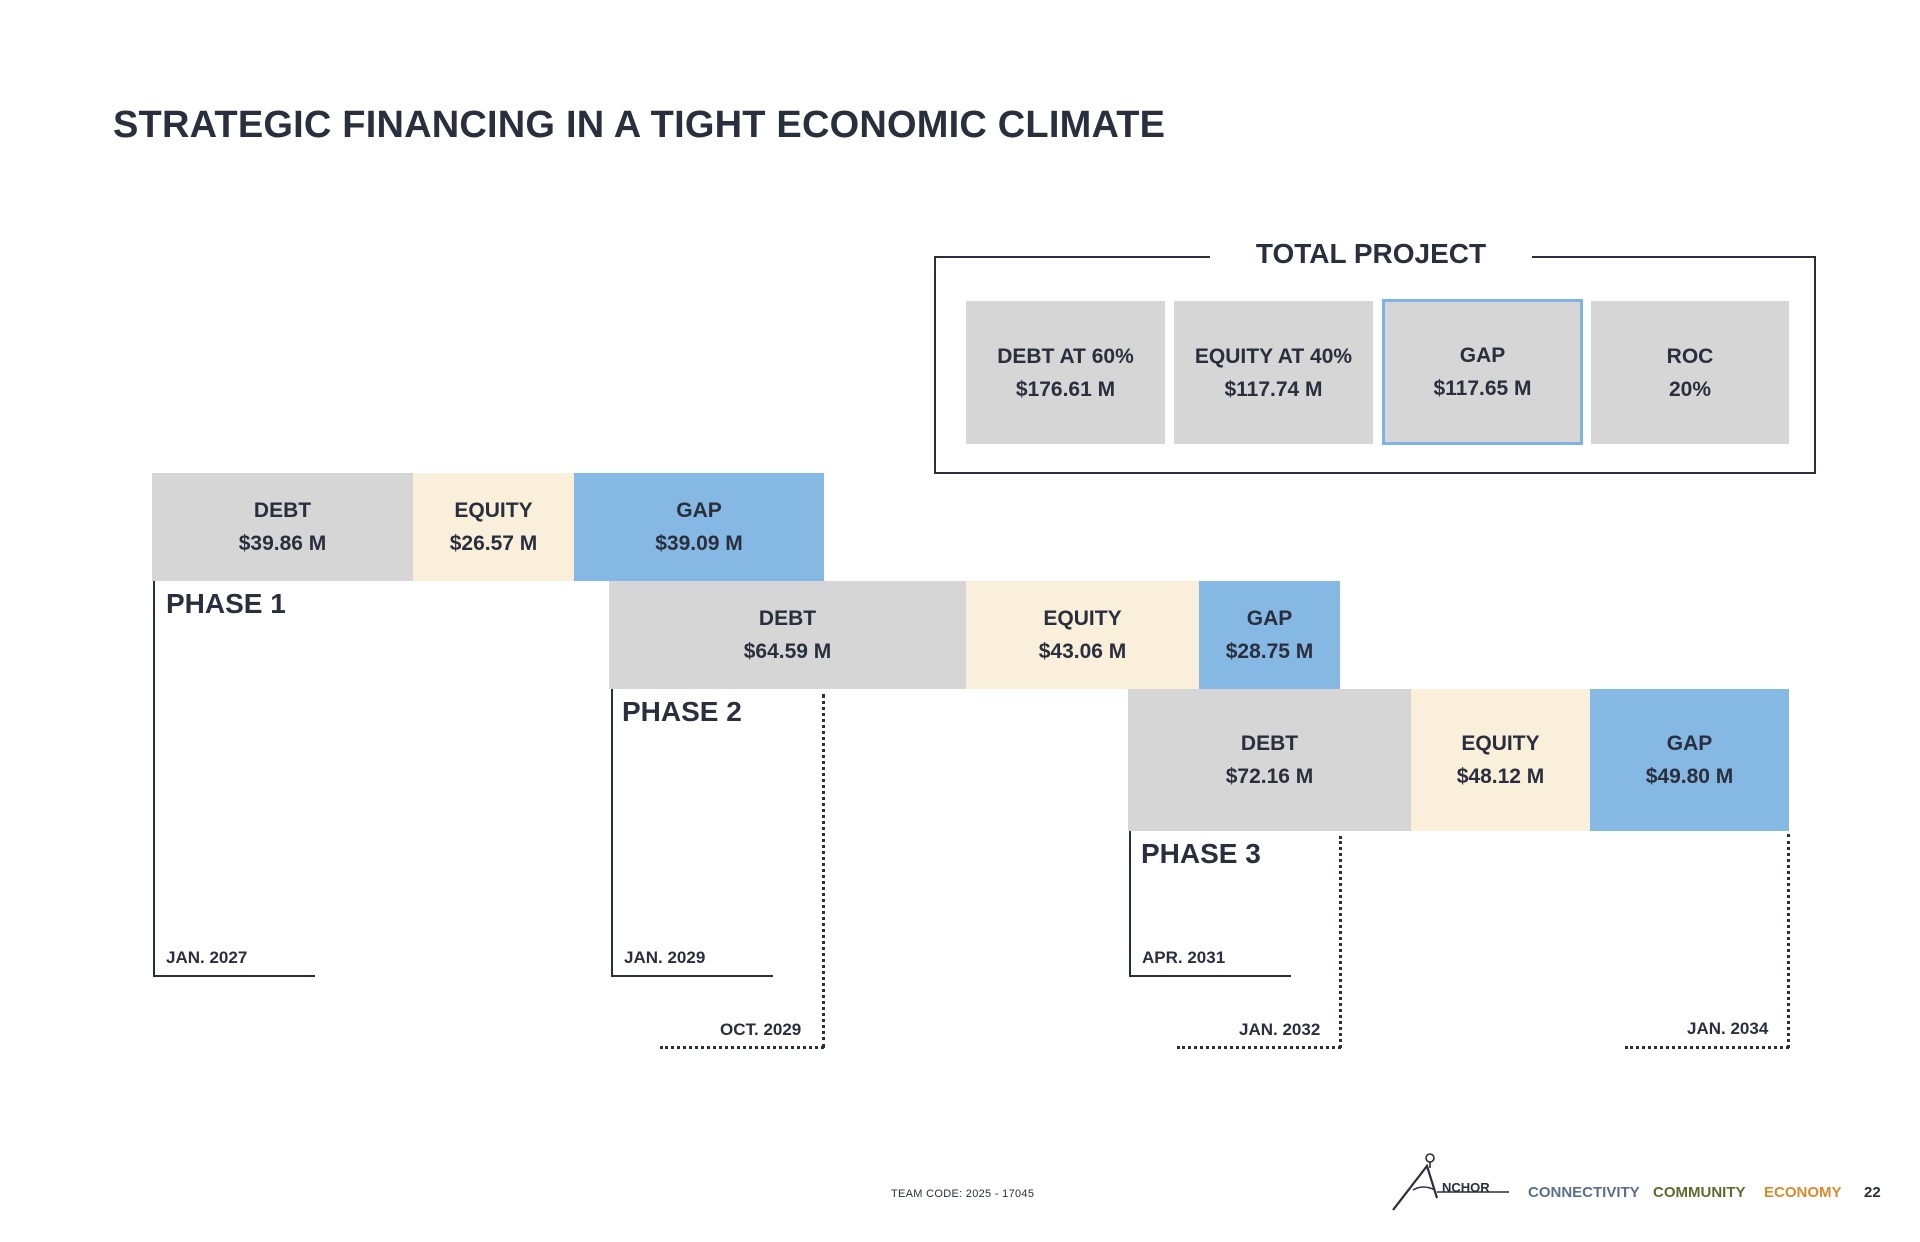 This screenshot has height=1242, width=1920. Describe the element at coordinates (1082, 635) in the screenshot. I see `phase2-equity-box: EQUITY $43.06 M` at that location.